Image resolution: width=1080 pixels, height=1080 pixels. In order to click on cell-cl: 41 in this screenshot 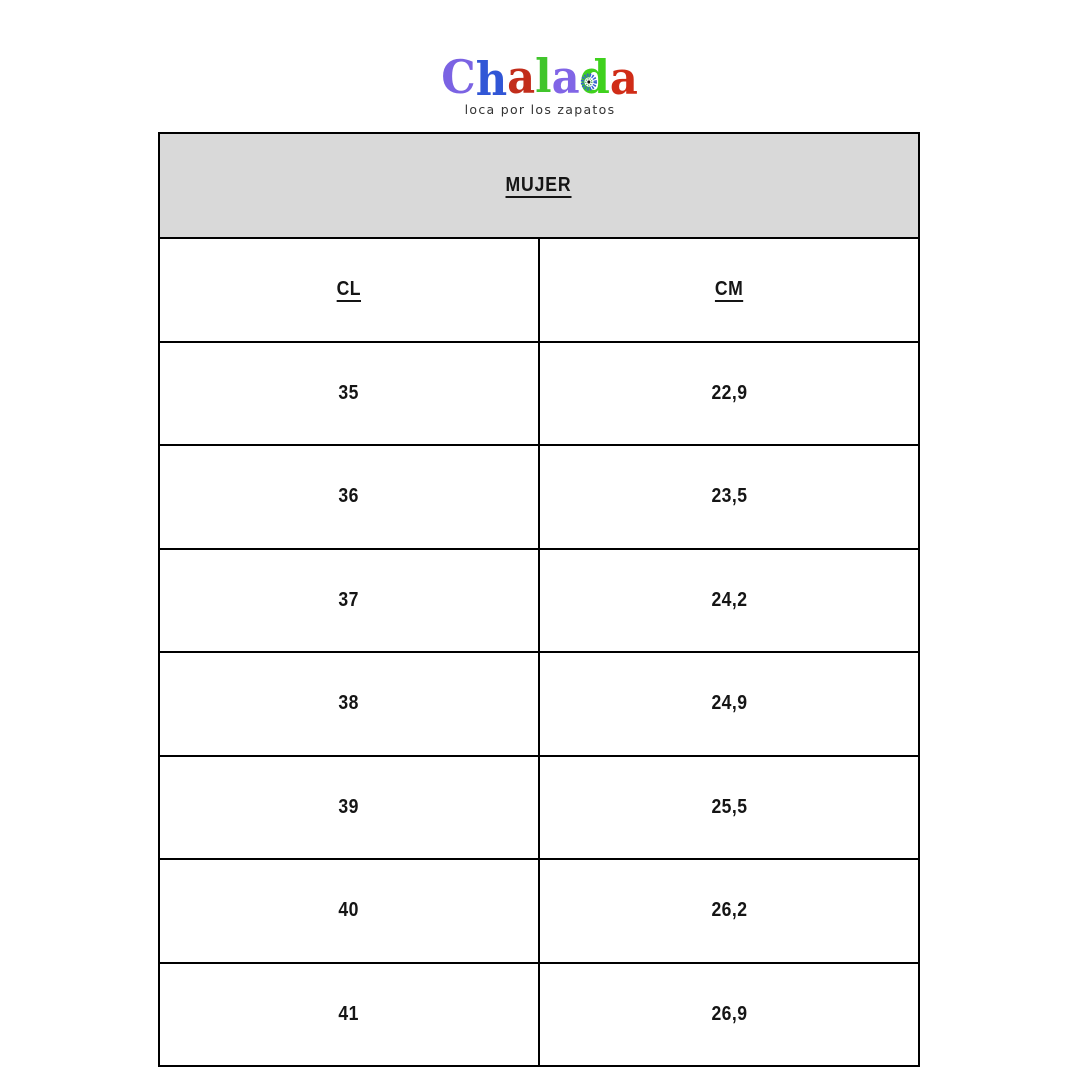, I will do `click(349, 1015)`.